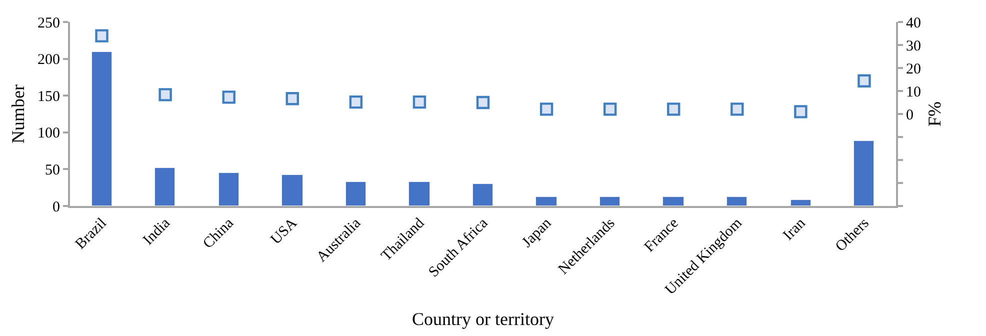 This screenshot has width=986, height=336. What do you see at coordinates (18, 114) in the screenshot?
I see `y-axis-title: Number` at bounding box center [18, 114].